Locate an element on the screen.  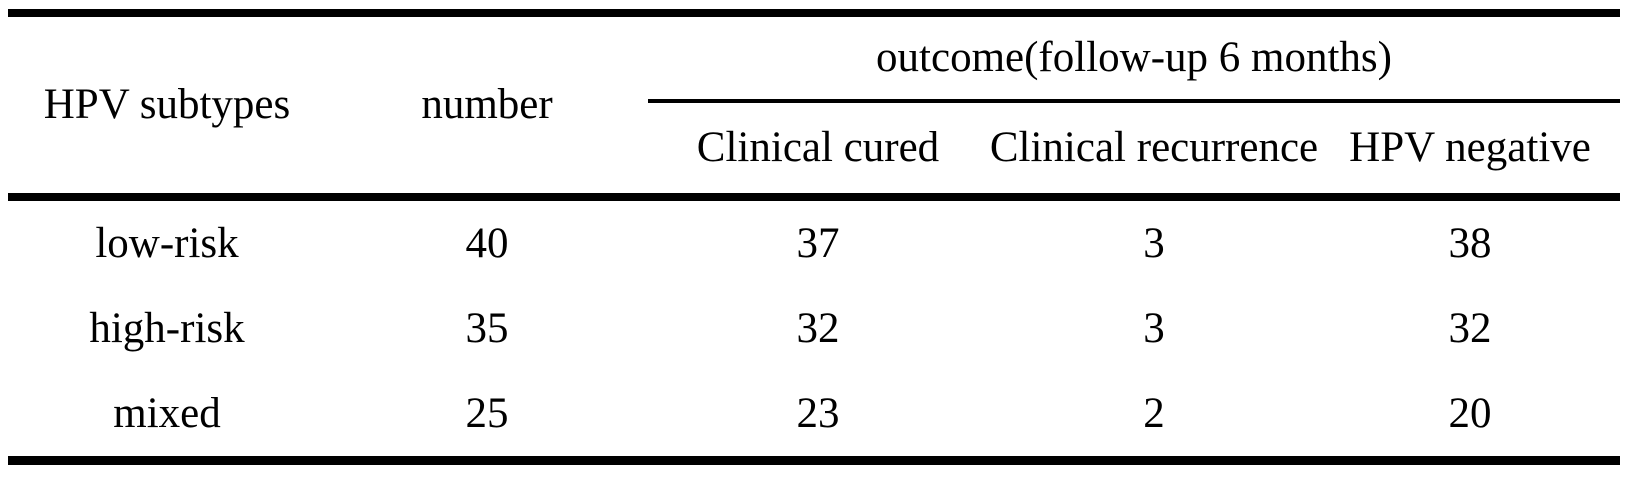
column-header-hpv-subtypes: HPV subtypes is located at coordinates (167, 109).